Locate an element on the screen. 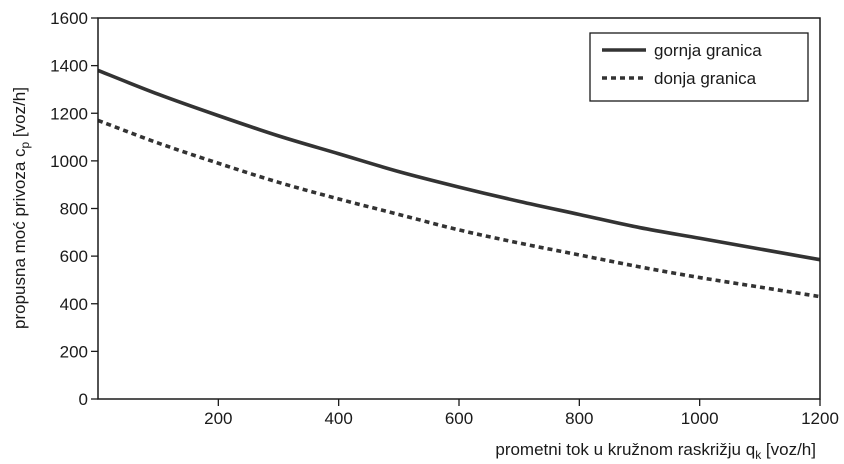 Image resolution: width=844 pixels, height=464 pixels. y-tick-label: 1600 is located at coordinates (69, 18).